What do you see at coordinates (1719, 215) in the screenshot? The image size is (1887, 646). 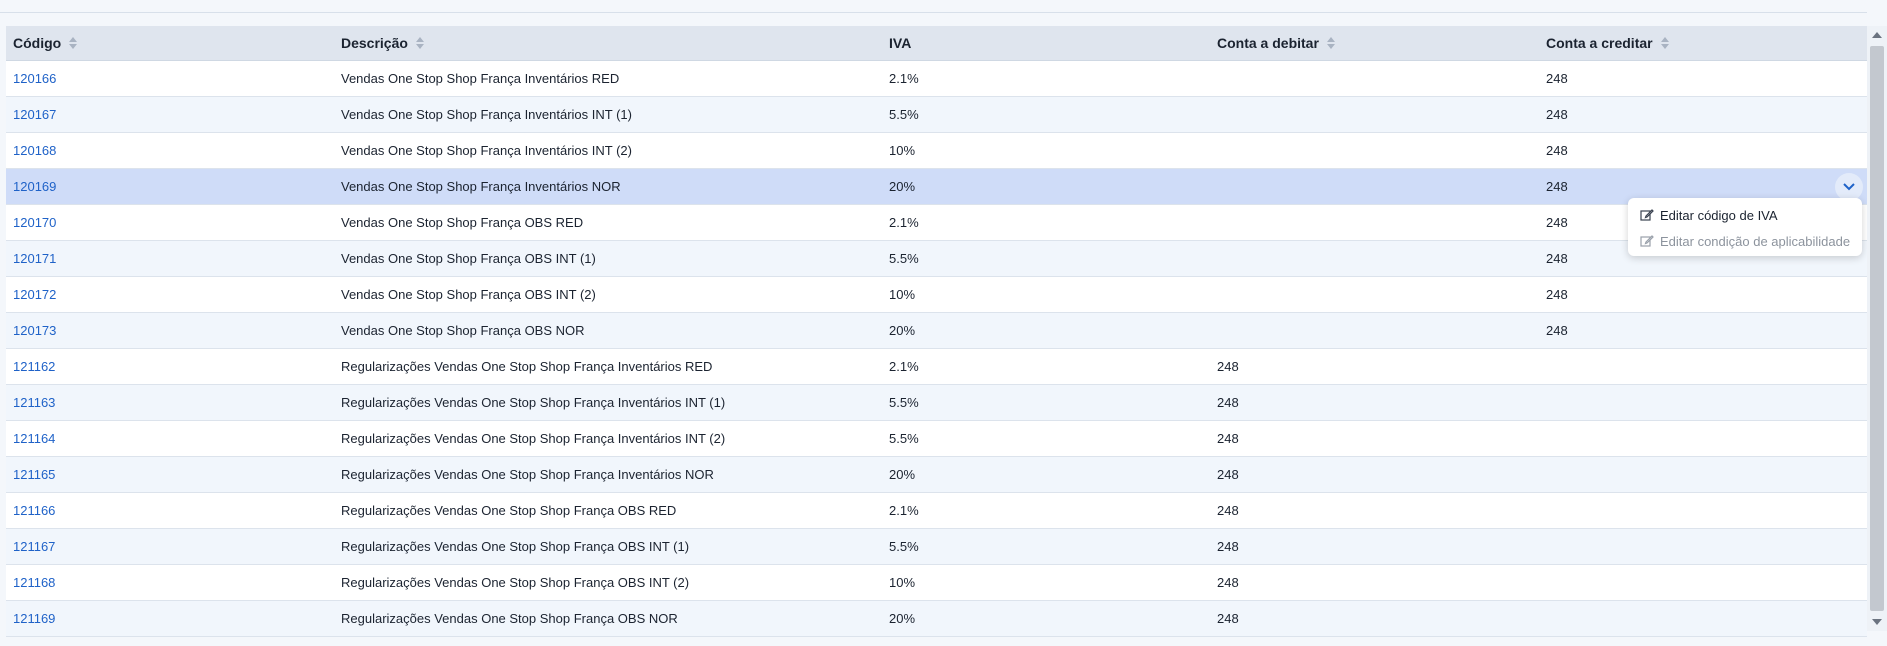 I see `menu-item-label: Editar código de IVA` at bounding box center [1719, 215].